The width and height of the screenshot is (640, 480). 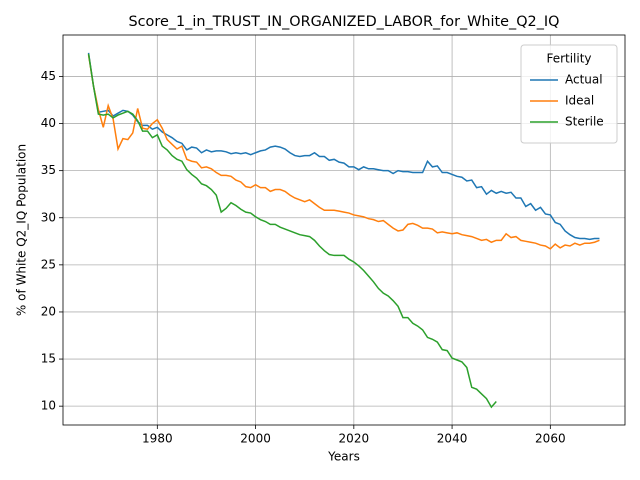 I want to click on x-tick-label: 2040, so click(x=452, y=439).